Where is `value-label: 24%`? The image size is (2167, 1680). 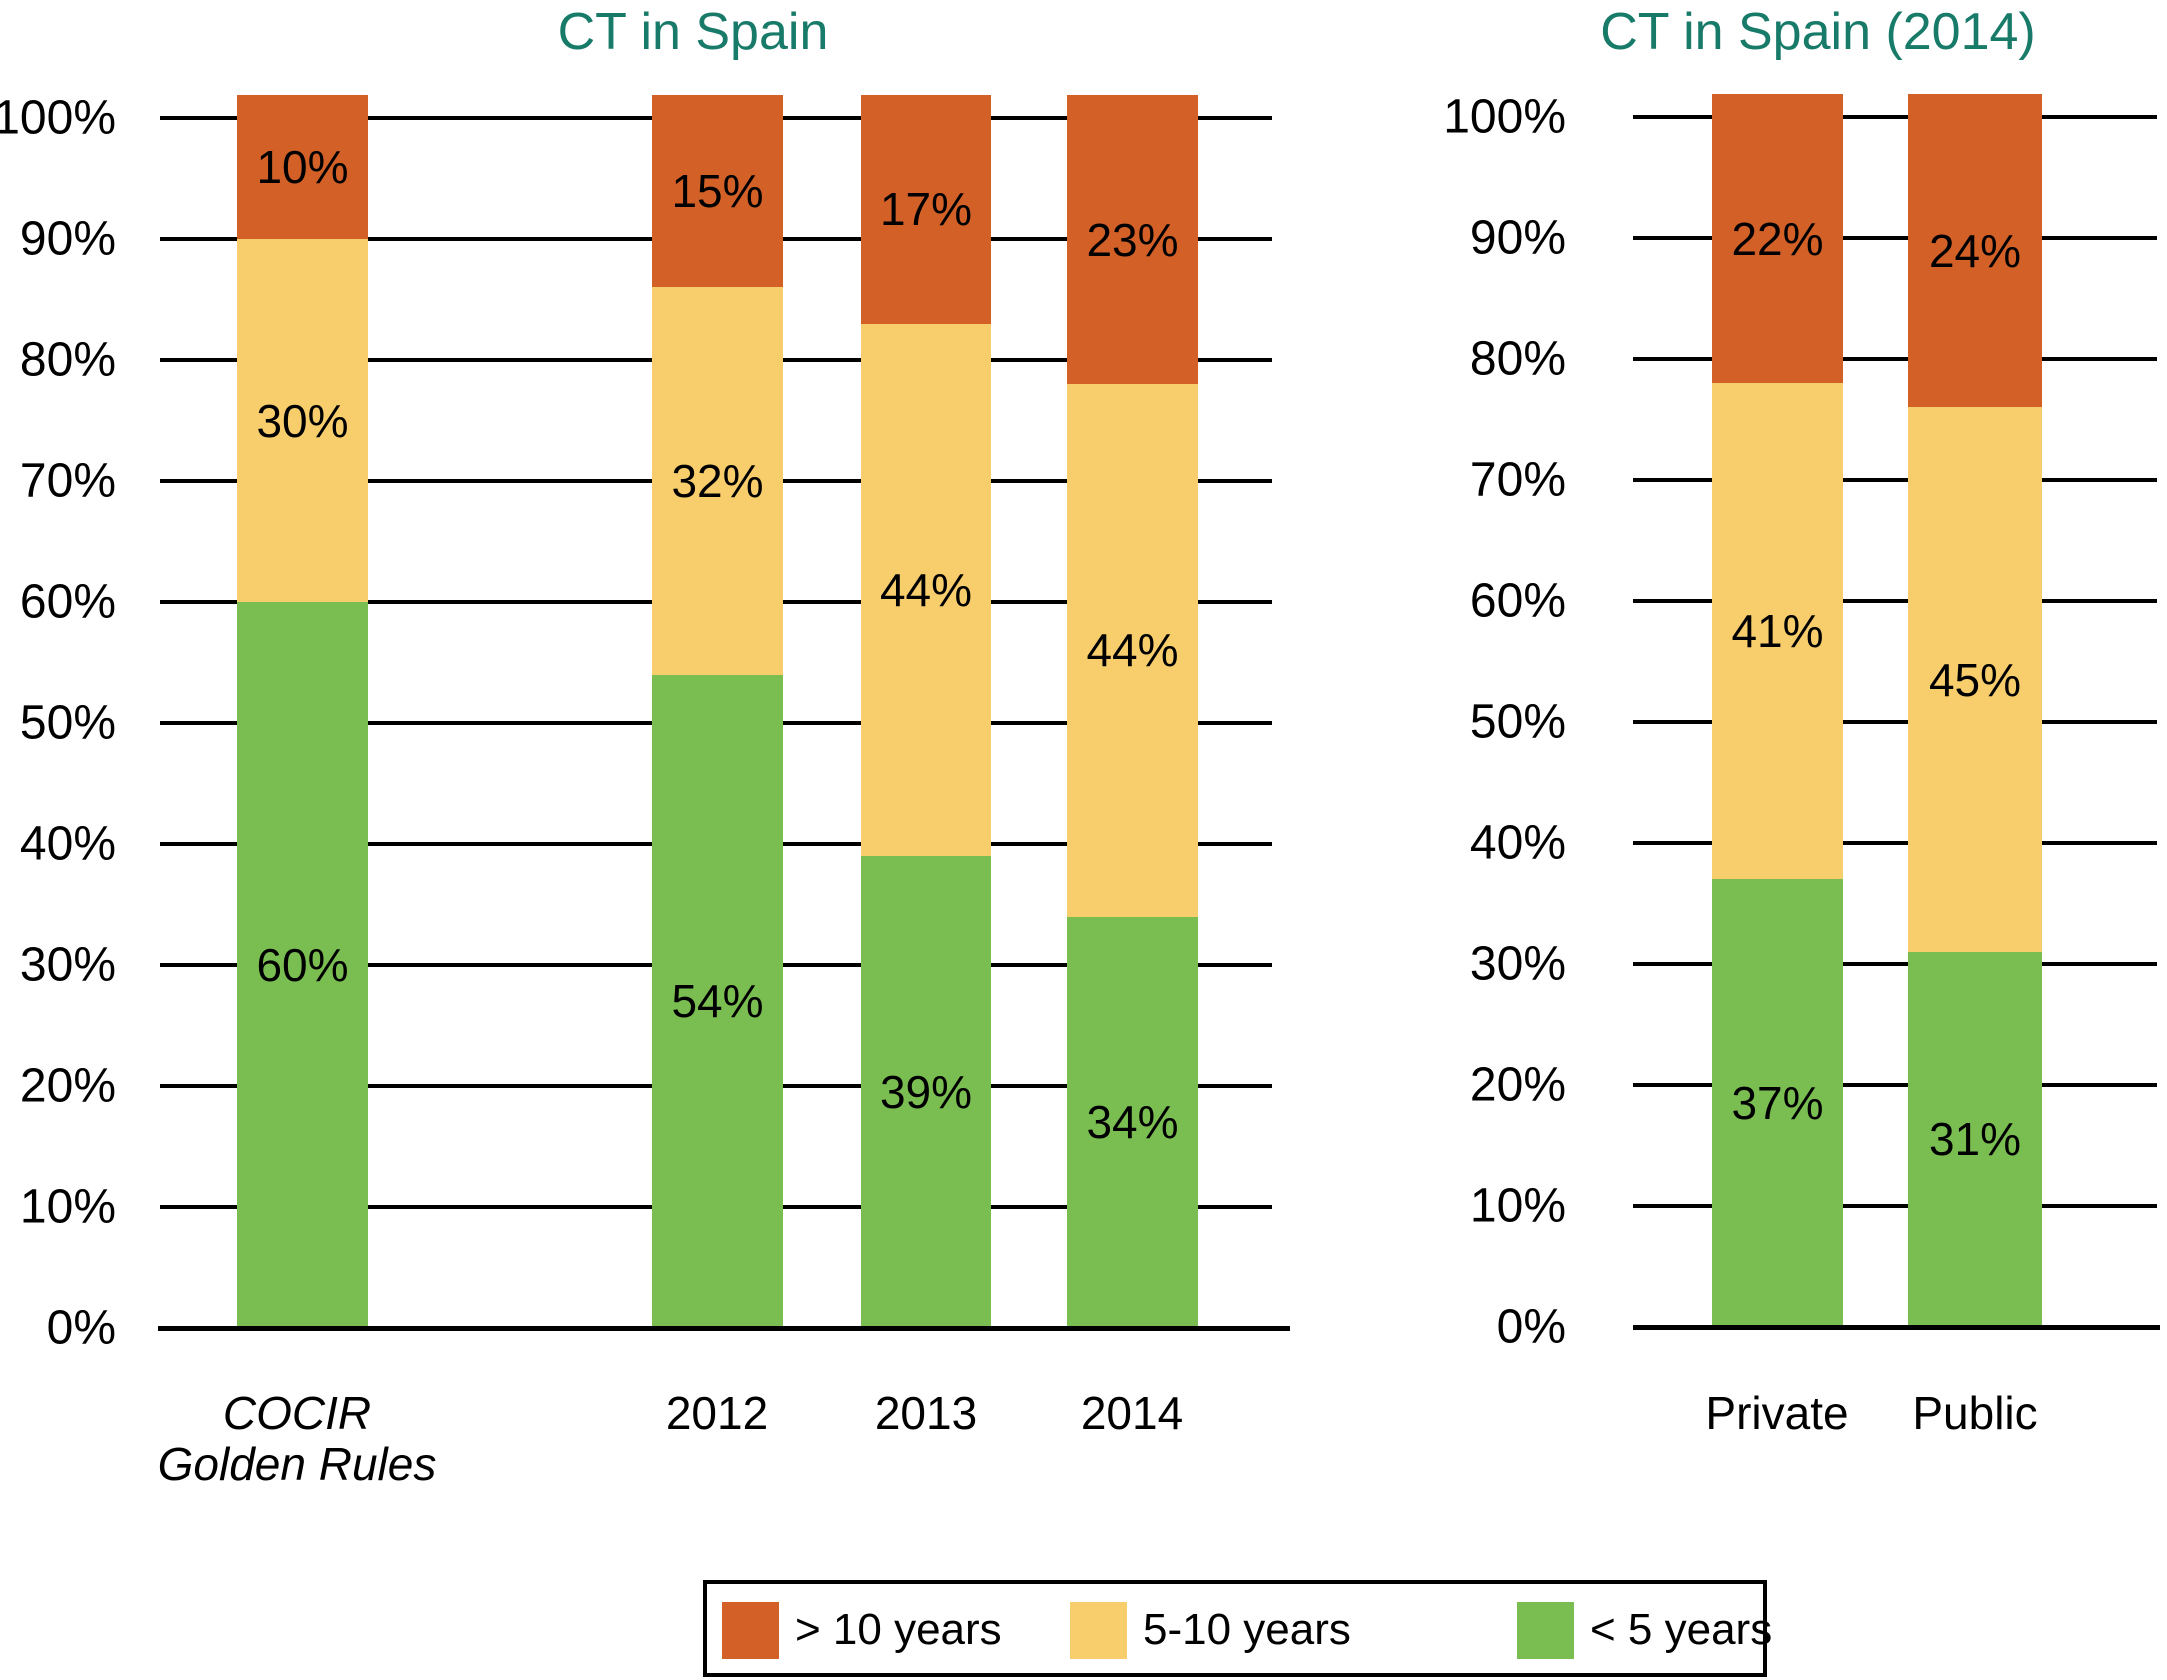 value-label: 24% is located at coordinates (1975, 250).